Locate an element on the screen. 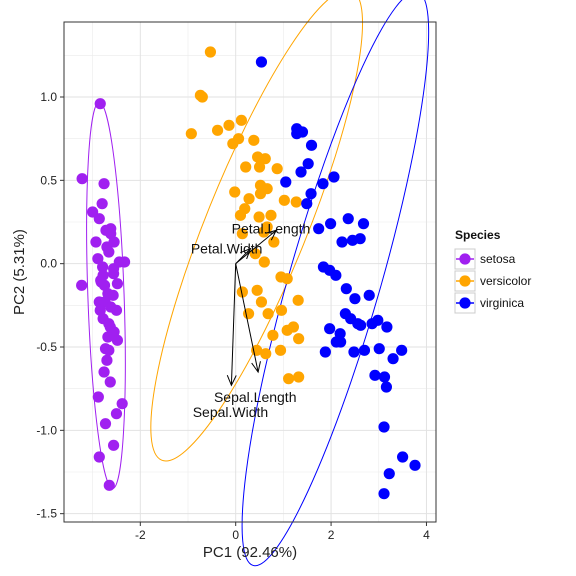  x-tick-label: -2 is located at coordinates (140, 535).